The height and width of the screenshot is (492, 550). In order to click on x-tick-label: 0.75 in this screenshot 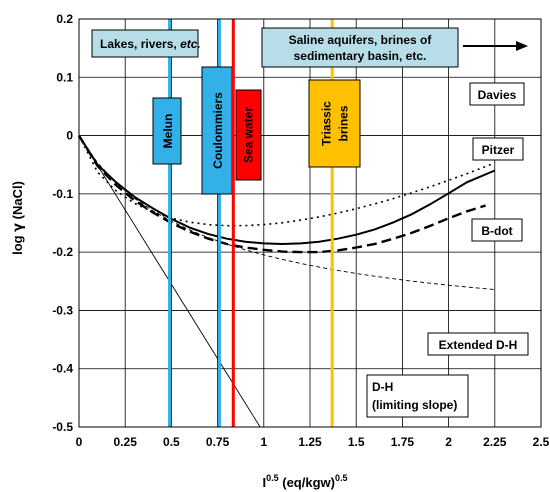, I will do `click(218, 442)`.